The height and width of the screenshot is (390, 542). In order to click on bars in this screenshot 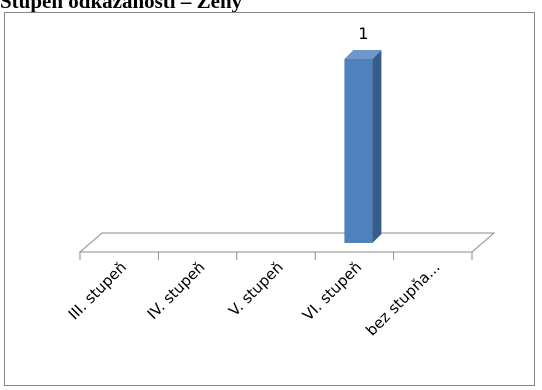, I will do `click(363, 146)`.